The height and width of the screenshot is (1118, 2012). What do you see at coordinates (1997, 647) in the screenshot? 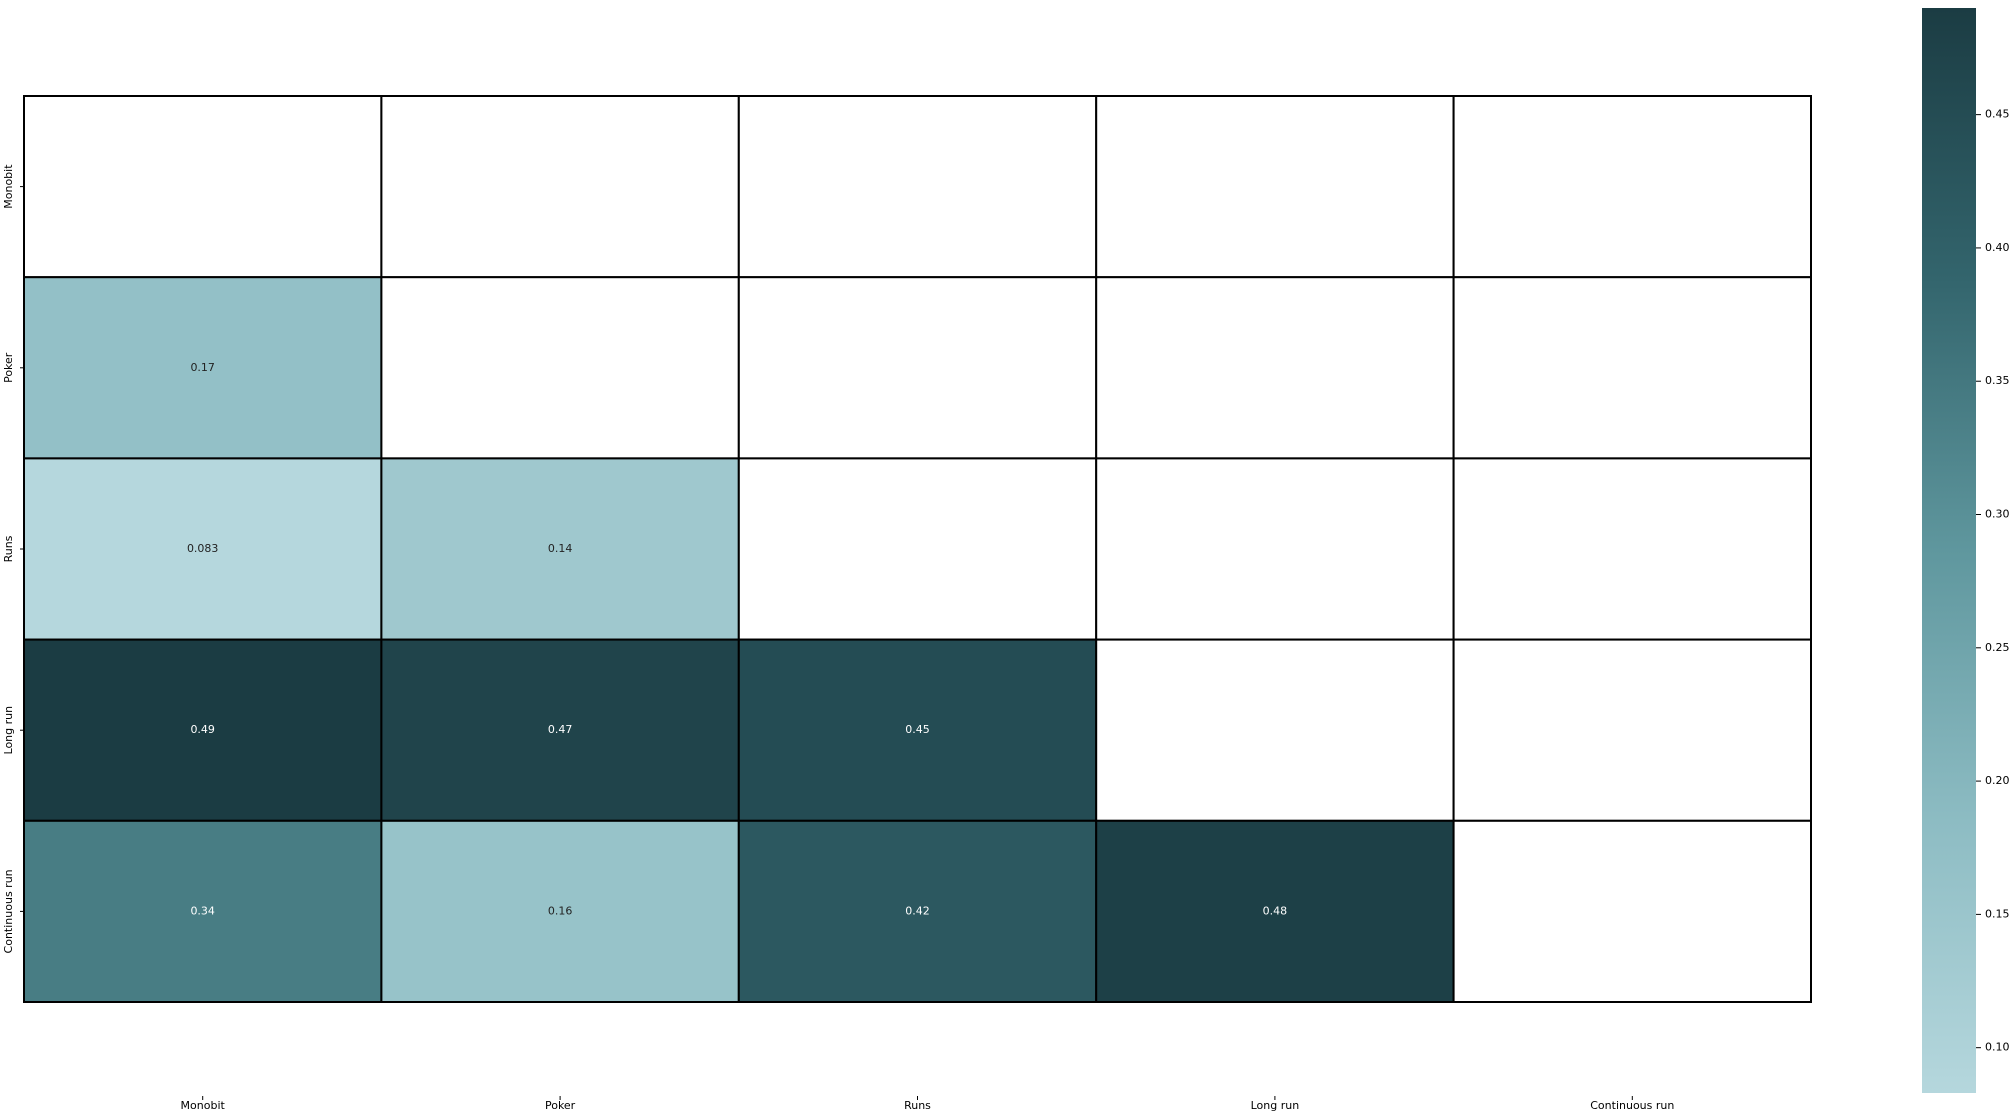
I see `colorbar-tick-label: 0.25` at bounding box center [1997, 647].